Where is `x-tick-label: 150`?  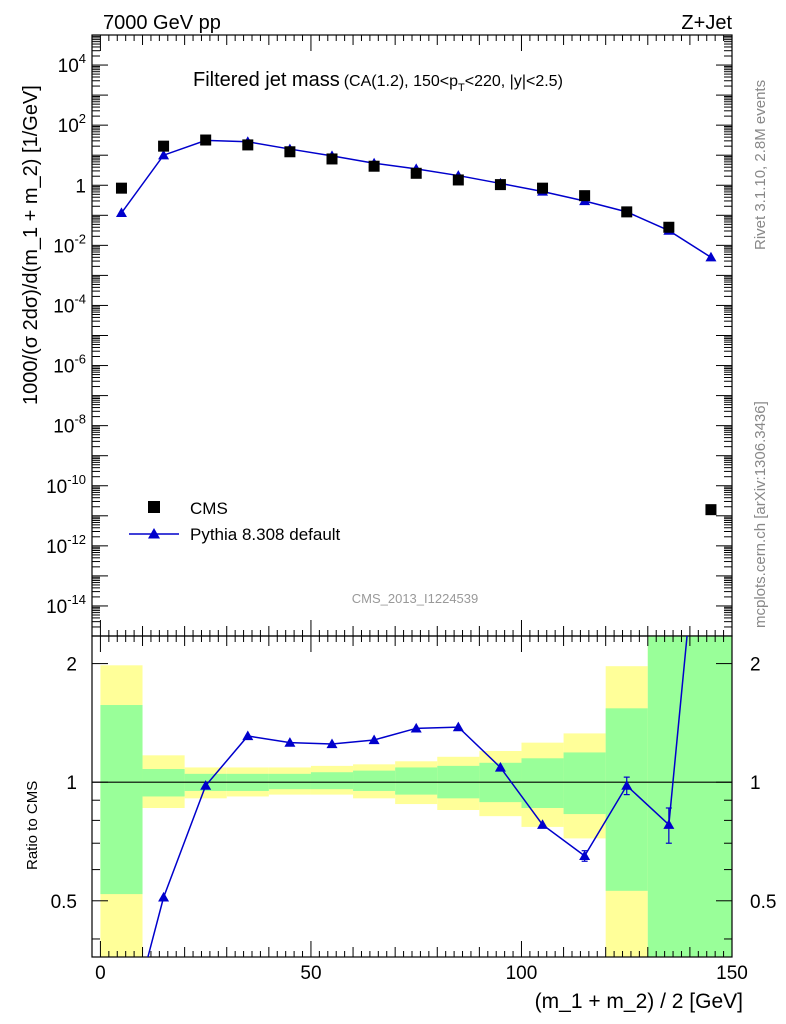 x-tick-label: 150 is located at coordinates (732, 973).